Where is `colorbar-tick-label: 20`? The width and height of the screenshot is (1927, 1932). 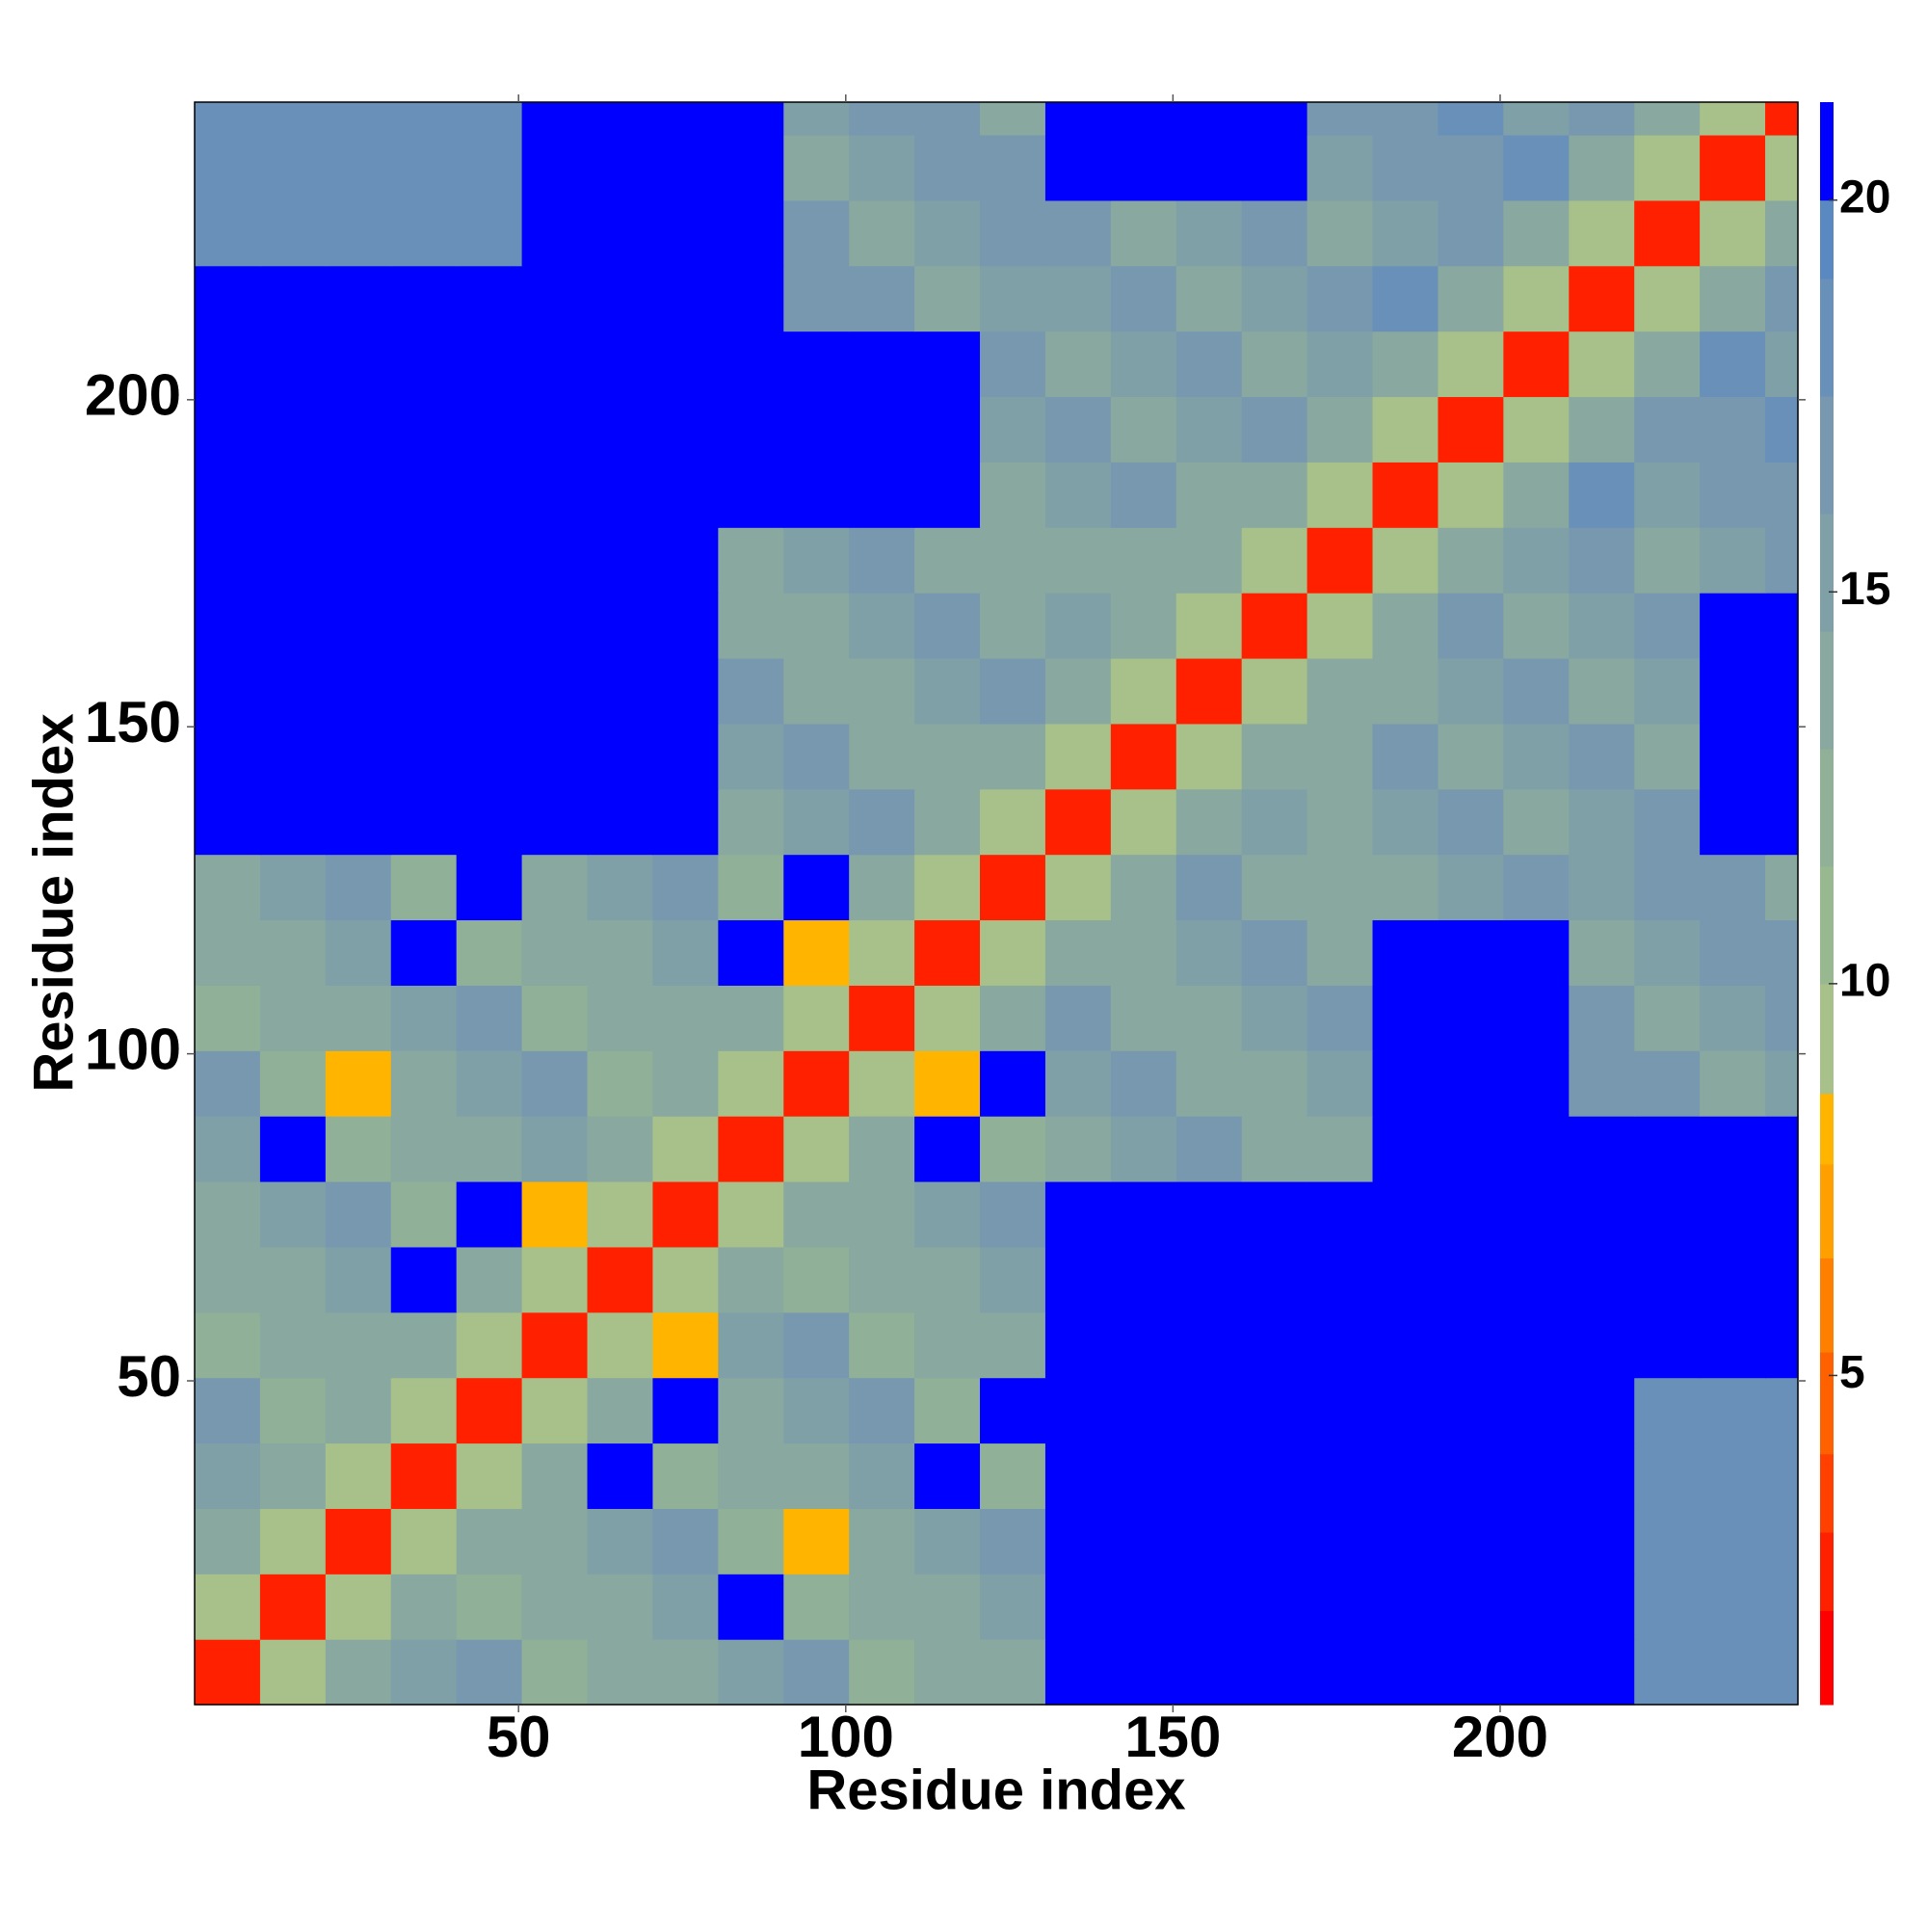 colorbar-tick-label: 20 is located at coordinates (1864, 197).